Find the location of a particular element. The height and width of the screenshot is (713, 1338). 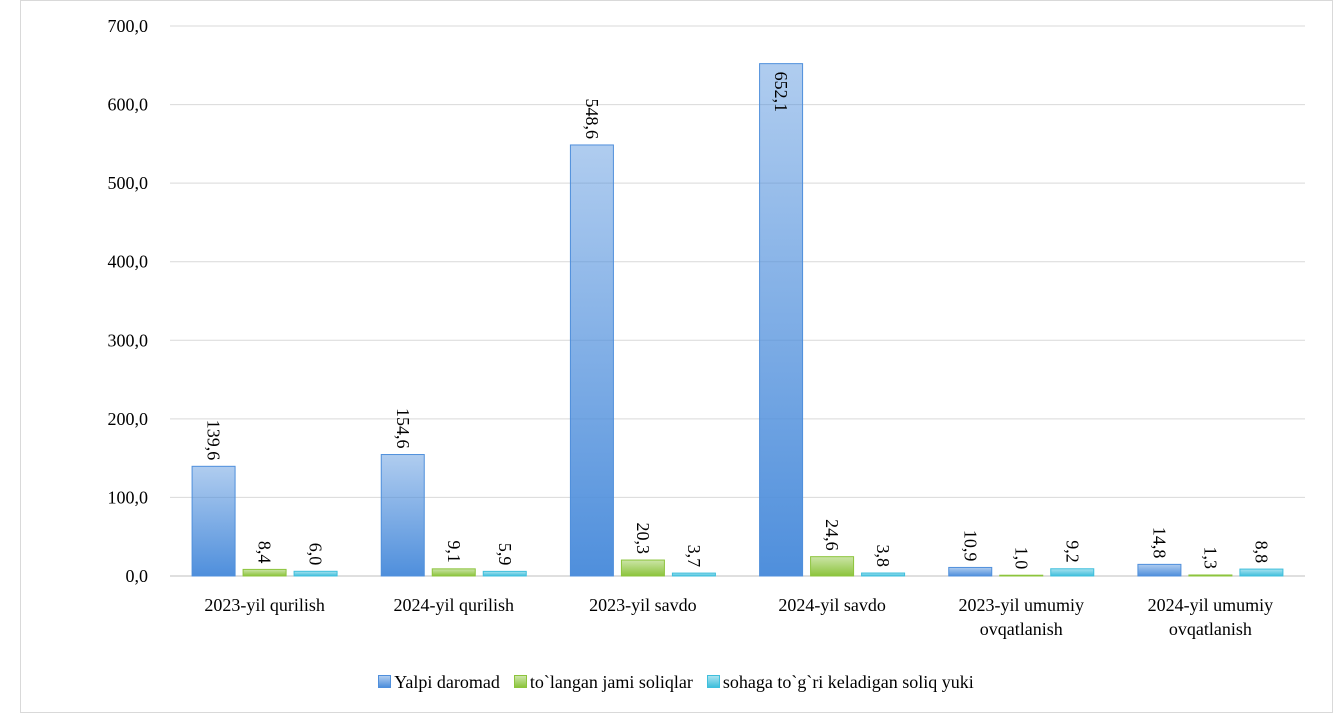

y-tick-label: 300,0 is located at coordinates (128, 340).